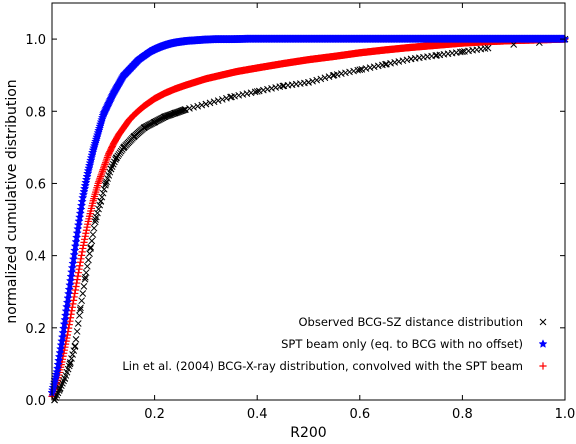  What do you see at coordinates (35, 401) in the screenshot?
I see `y-tick-label: 0.0` at bounding box center [35, 401].